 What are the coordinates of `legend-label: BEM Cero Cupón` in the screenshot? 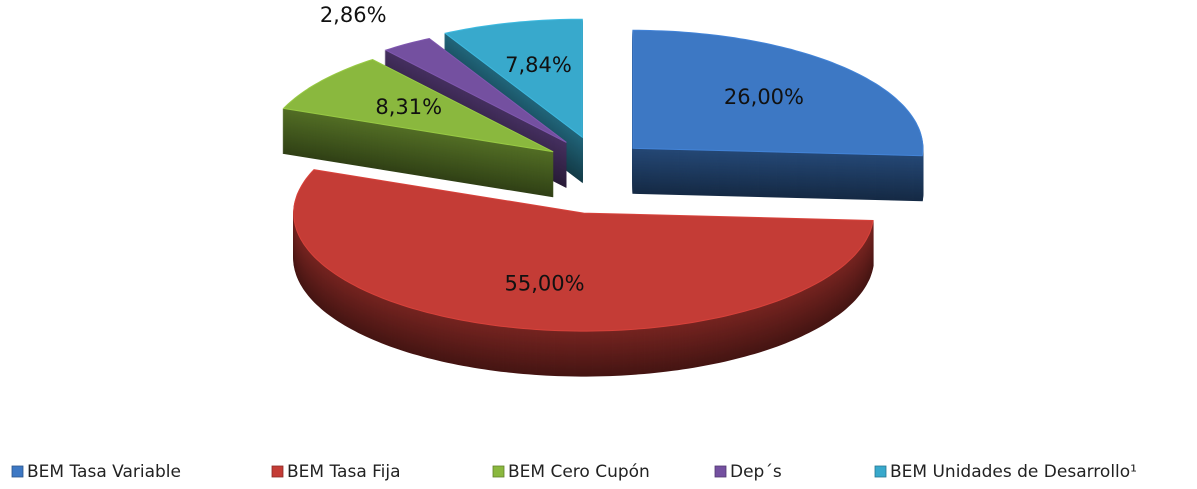 It's located at (579, 472).